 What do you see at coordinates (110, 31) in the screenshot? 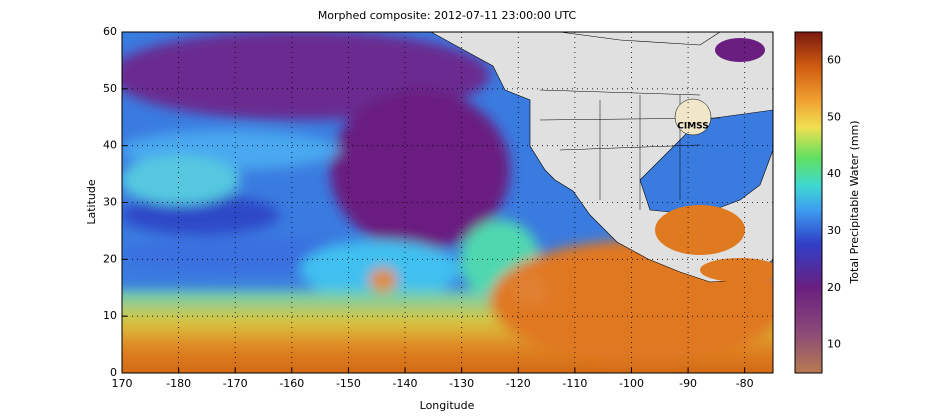
I see `y-tick-label: 60` at bounding box center [110, 31].